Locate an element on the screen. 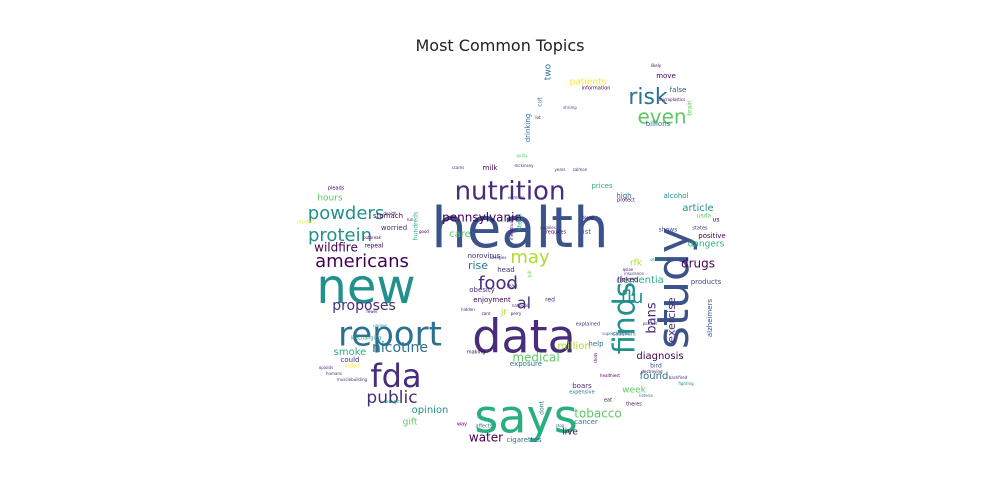  word-shrimp: shrimp is located at coordinates (570, 107).